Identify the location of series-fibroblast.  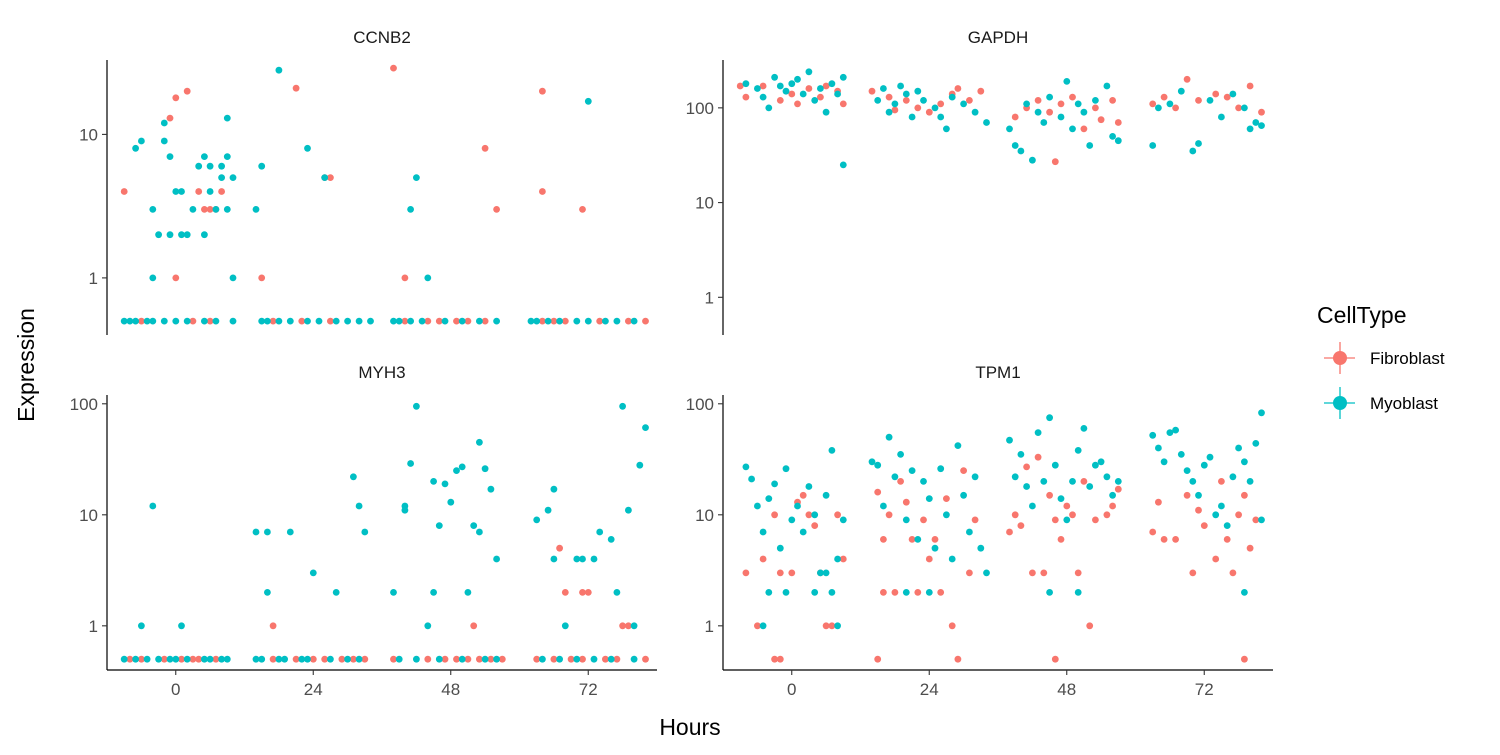
(384, 194).